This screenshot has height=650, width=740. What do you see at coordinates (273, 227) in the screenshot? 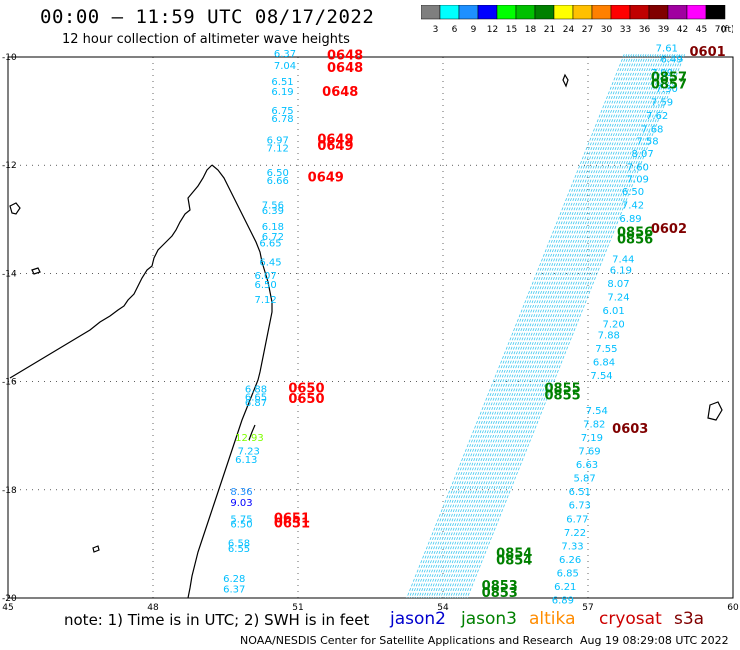
I see `wave-height-label: 6.18` at bounding box center [273, 227].